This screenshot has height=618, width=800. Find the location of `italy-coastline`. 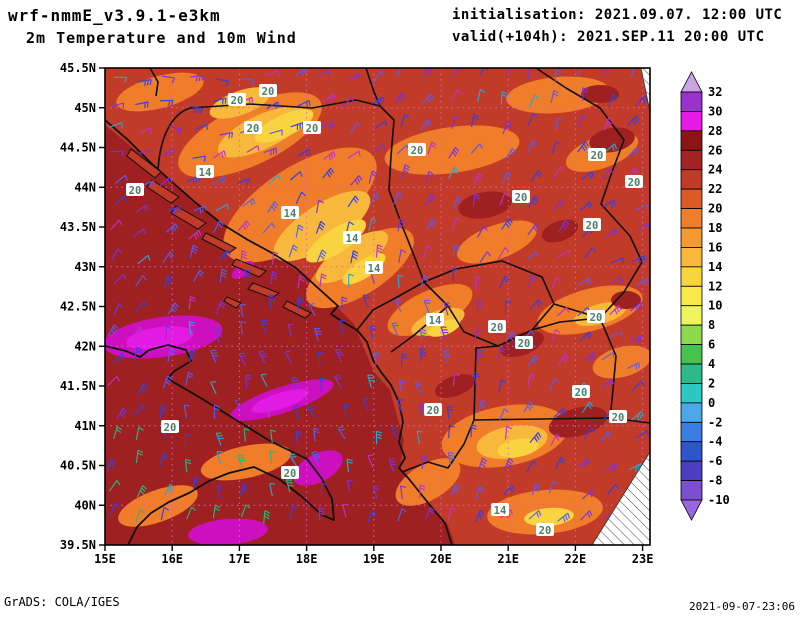

italy-coastline is located at coordinates (220, 444).